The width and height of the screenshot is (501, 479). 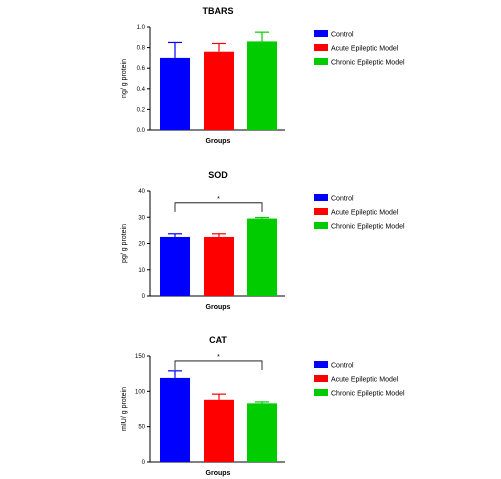 I want to click on chart-title: SOD, so click(x=218, y=175).